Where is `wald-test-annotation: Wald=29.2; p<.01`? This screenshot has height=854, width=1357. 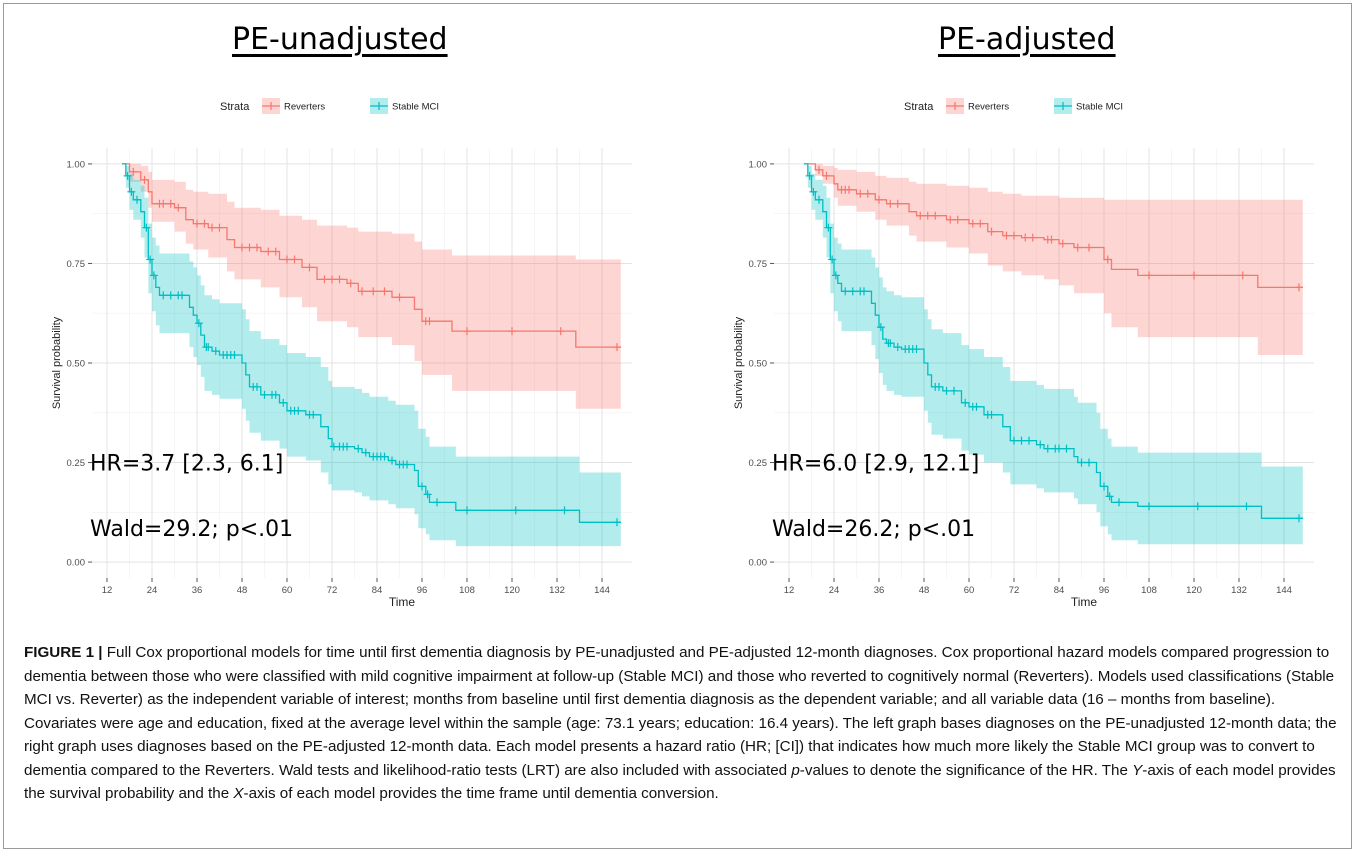
wald-test-annotation: Wald=29.2; p<.01 is located at coordinates (191, 529).